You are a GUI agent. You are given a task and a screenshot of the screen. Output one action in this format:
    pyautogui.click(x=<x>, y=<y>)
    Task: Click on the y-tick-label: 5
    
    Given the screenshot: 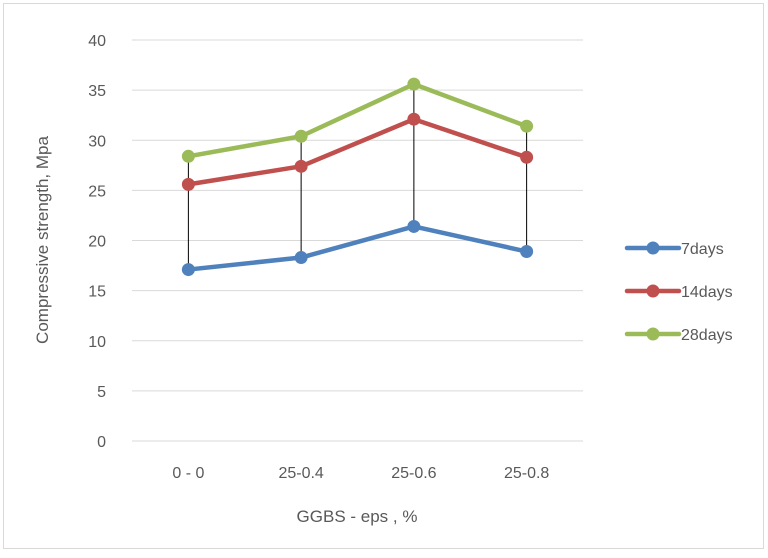 What is the action you would take?
    pyautogui.click(x=101, y=392)
    